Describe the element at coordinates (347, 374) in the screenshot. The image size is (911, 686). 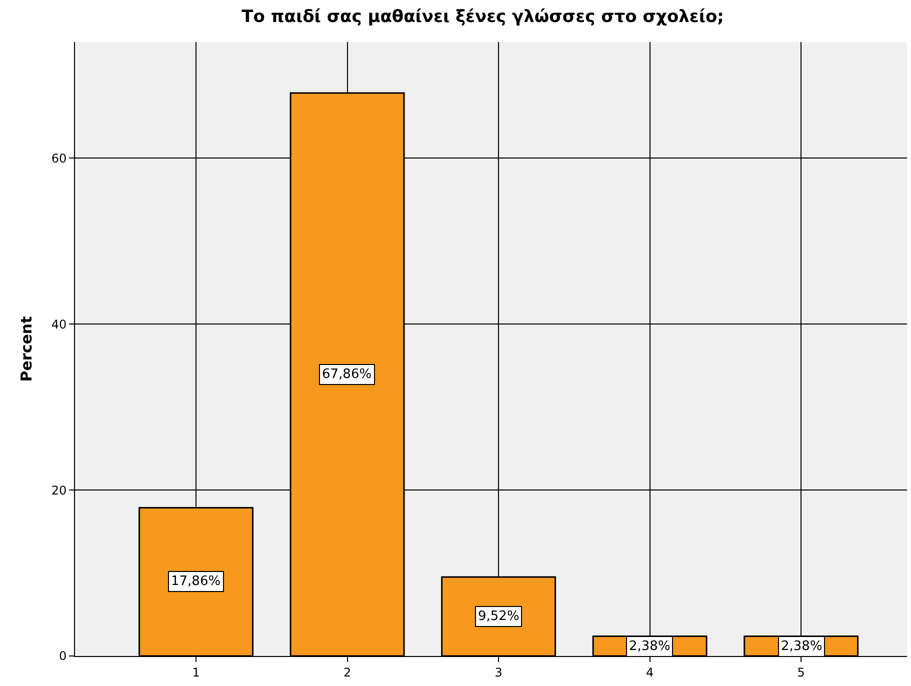
I see `data-label: 67,86%` at that location.